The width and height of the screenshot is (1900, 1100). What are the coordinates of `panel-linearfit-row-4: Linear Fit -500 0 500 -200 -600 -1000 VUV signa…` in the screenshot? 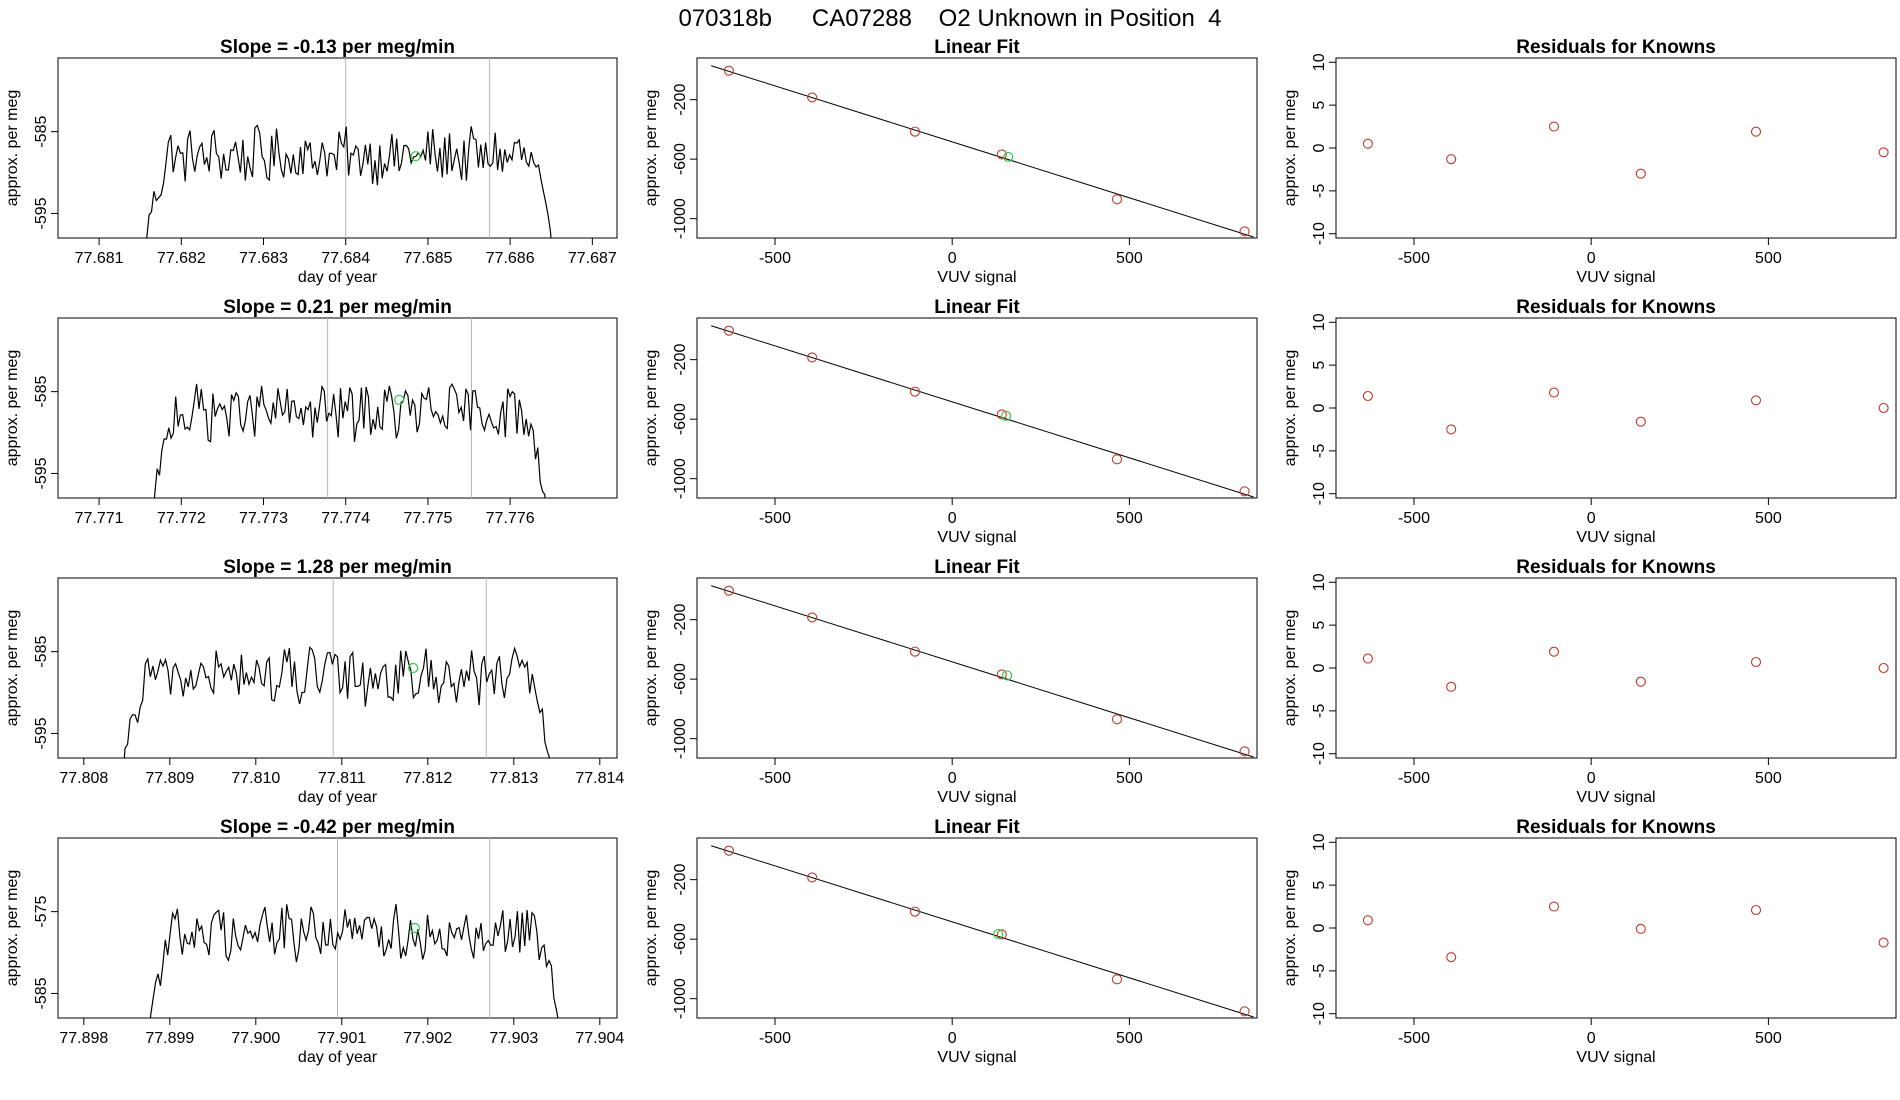 It's located at (950, 941).